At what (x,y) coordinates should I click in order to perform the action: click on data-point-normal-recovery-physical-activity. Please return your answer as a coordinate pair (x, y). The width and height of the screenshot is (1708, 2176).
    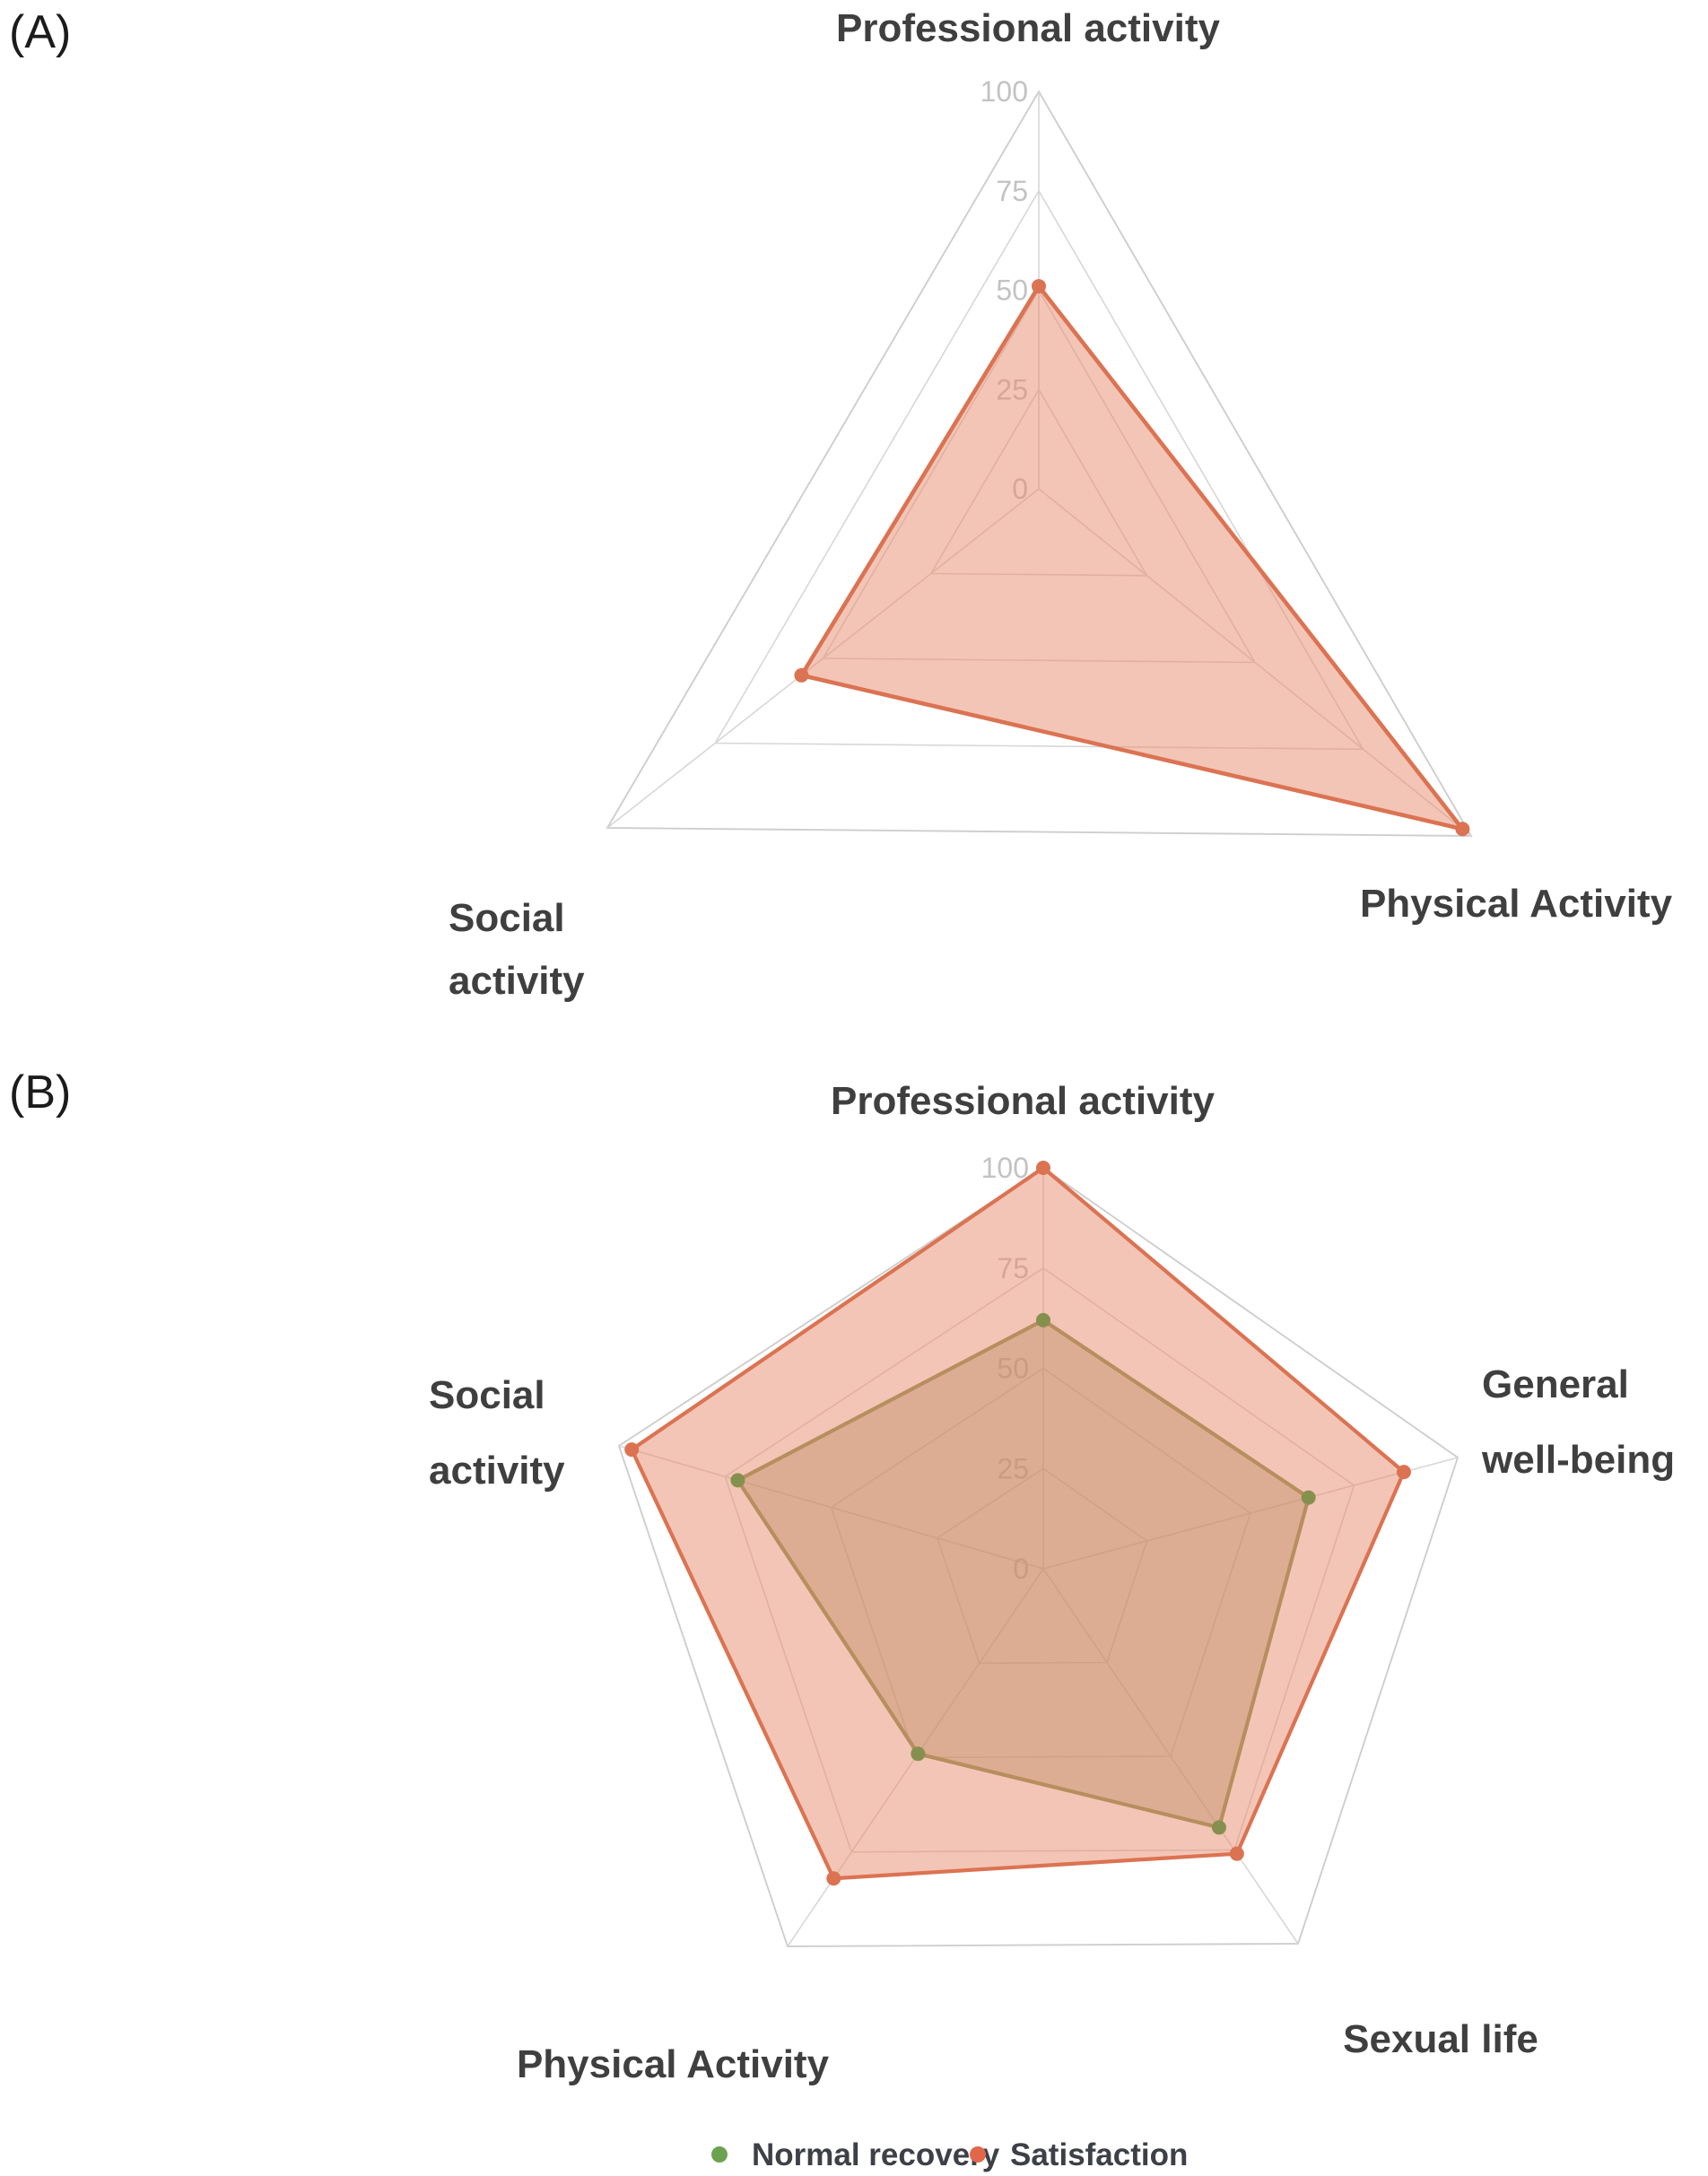
    Looking at the image, I should click on (918, 1754).